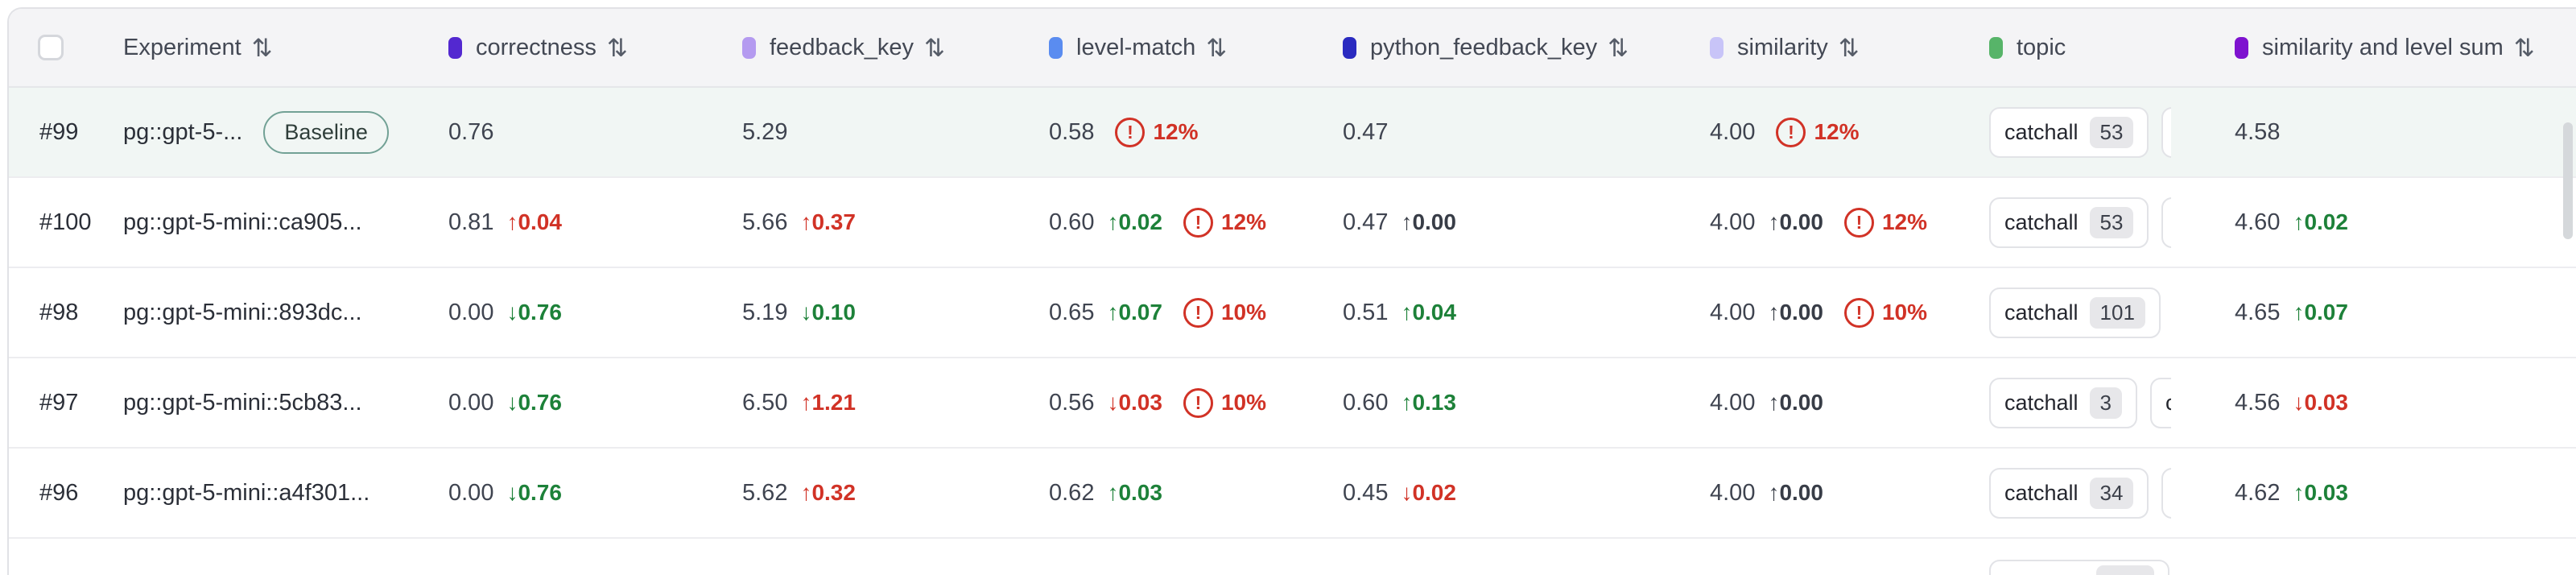 This screenshot has height=575, width=2576. I want to click on metric-value: 5.19, so click(765, 312).